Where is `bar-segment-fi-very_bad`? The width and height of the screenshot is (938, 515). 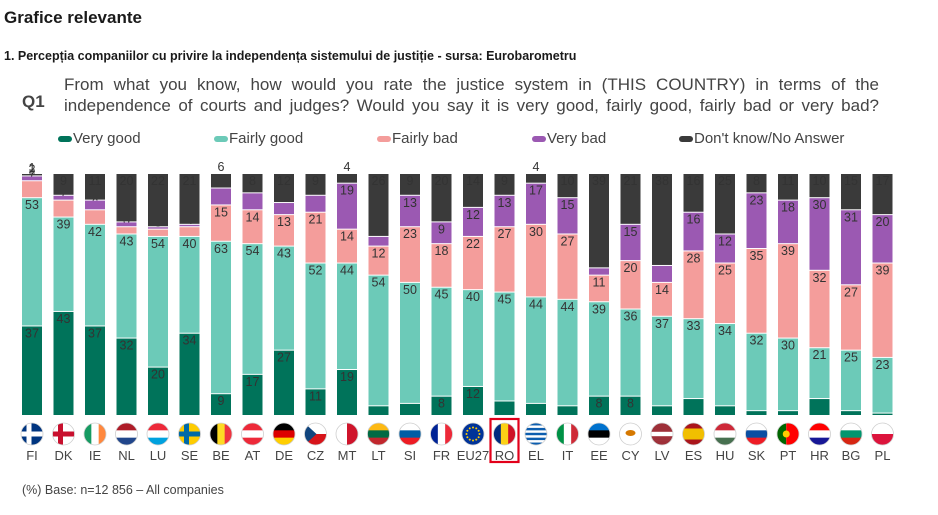
bar-segment-fi-very_bad is located at coordinates (32, 178).